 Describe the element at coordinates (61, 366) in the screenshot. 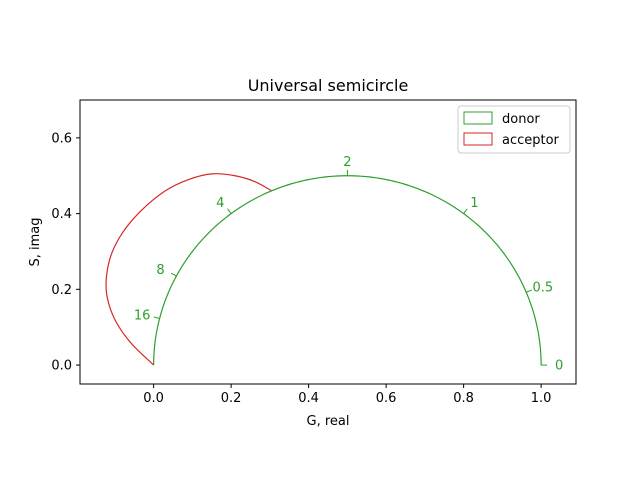

I see `y-tick-label: 0.0` at that location.